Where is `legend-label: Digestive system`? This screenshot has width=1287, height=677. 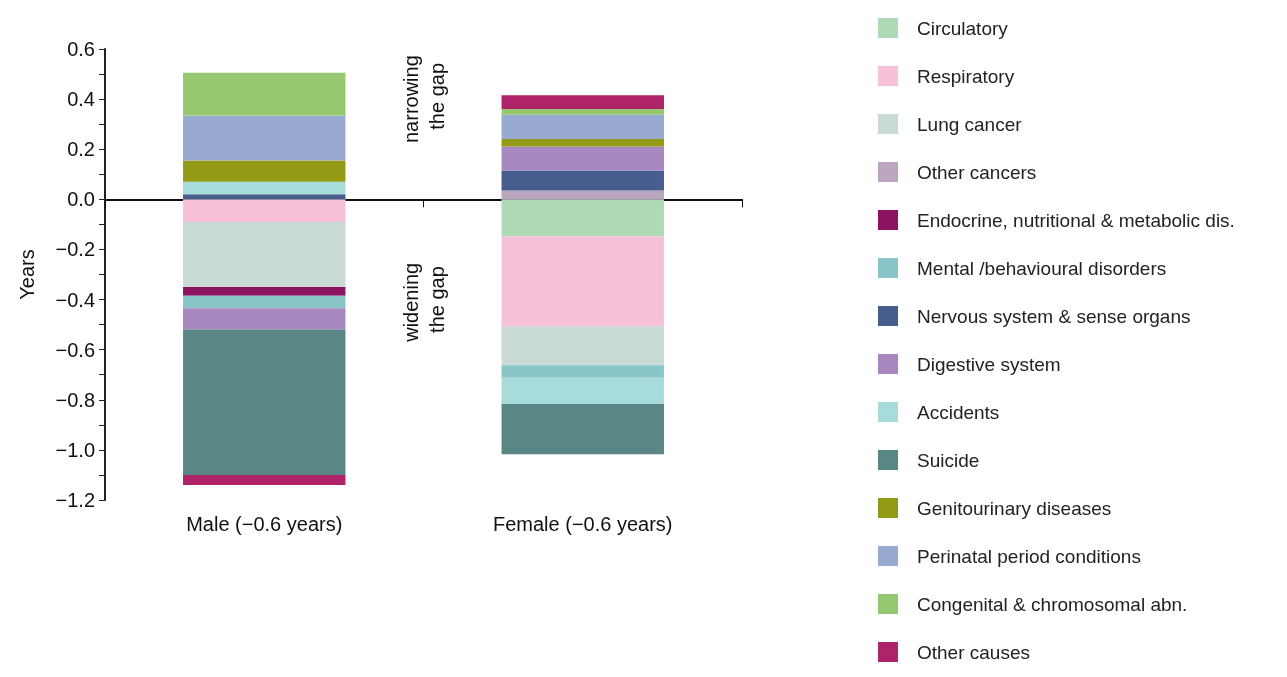
legend-label: Digestive system is located at coordinates (989, 364).